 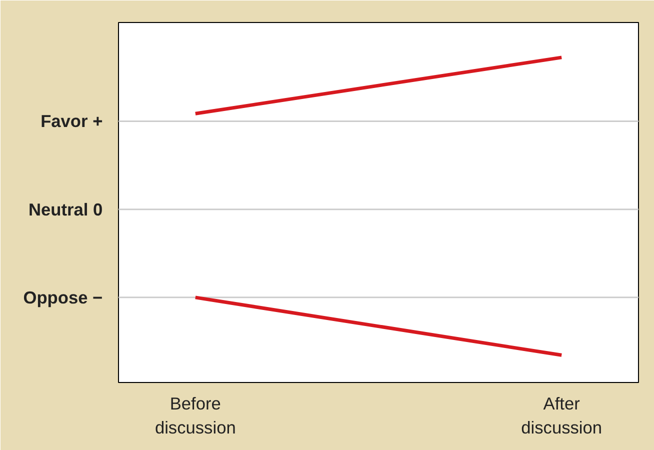 I want to click on ref-line-label: Favor +, so click(x=71, y=121).